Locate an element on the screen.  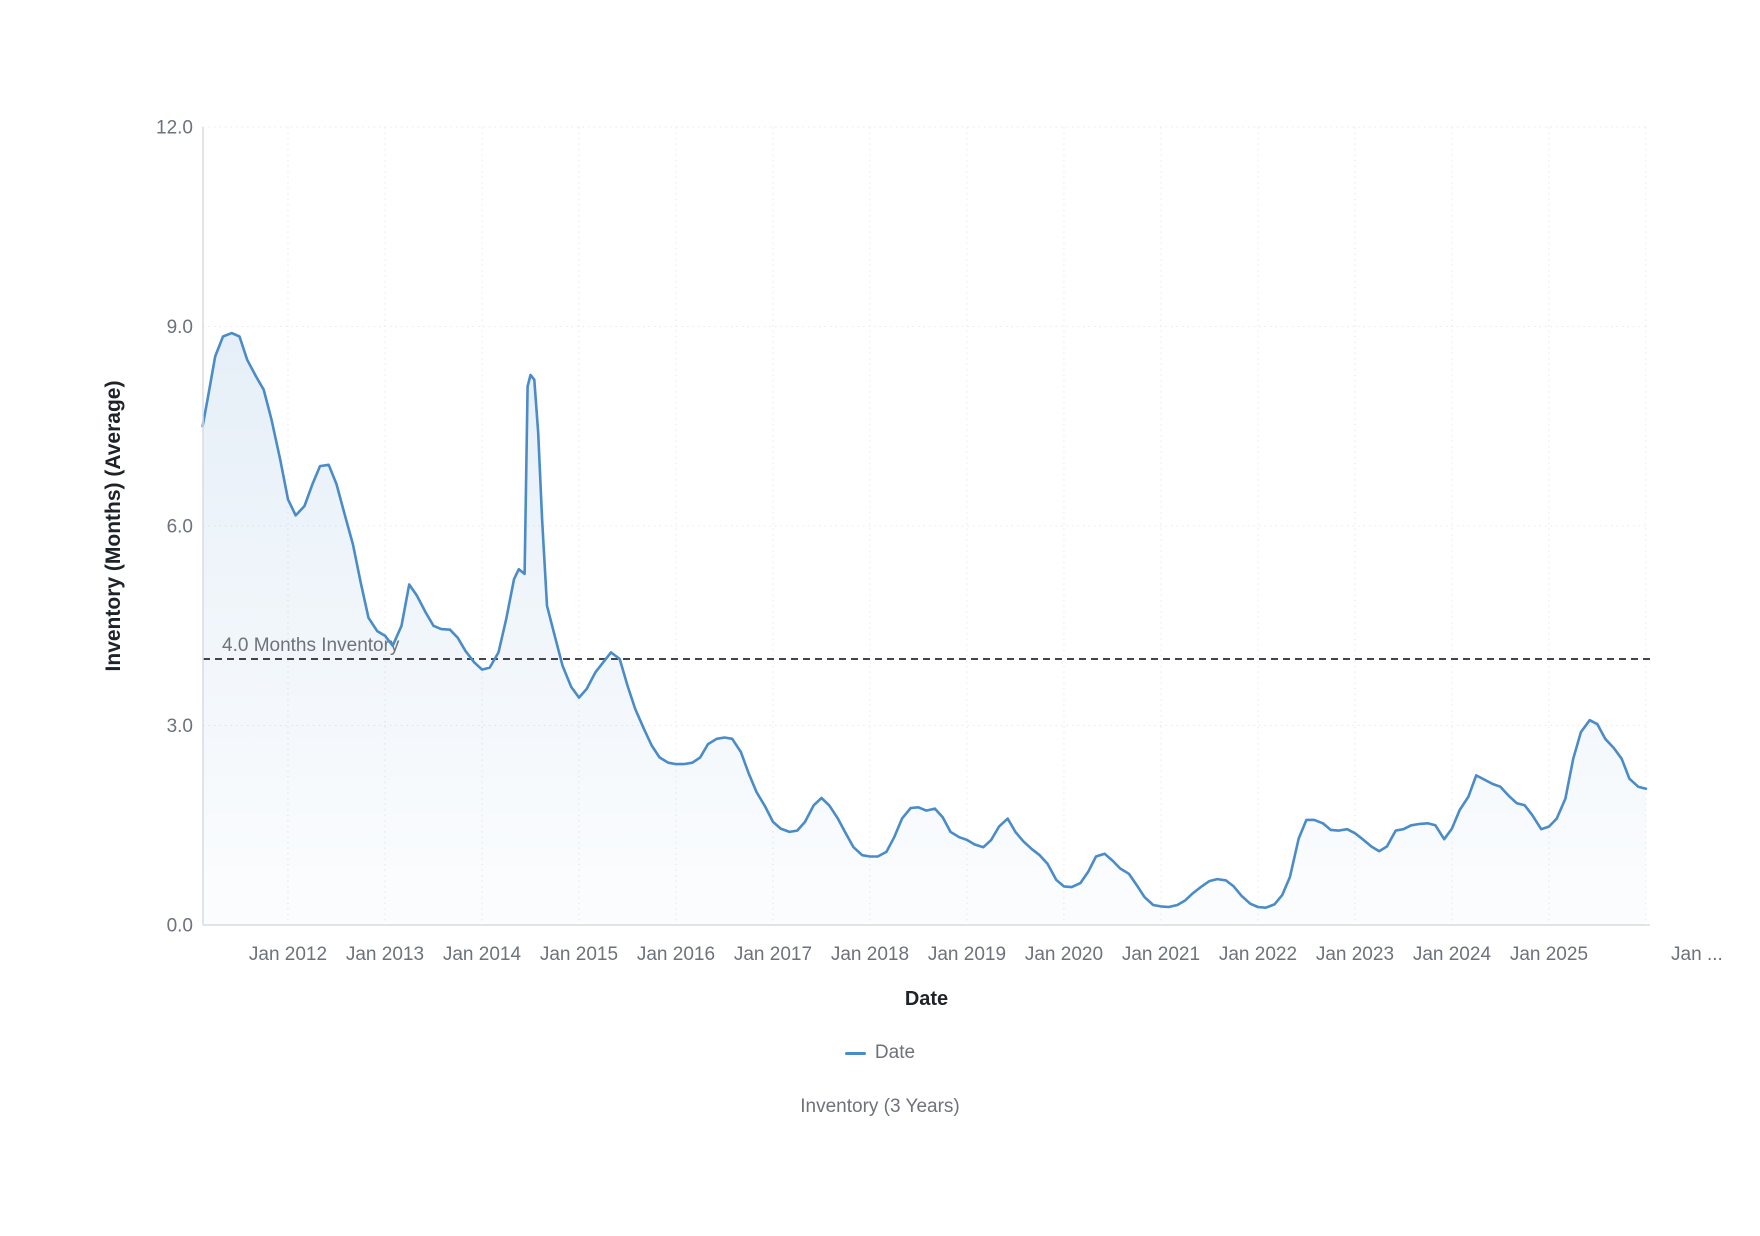
y-tick-label: 3.0 is located at coordinates (180, 726).